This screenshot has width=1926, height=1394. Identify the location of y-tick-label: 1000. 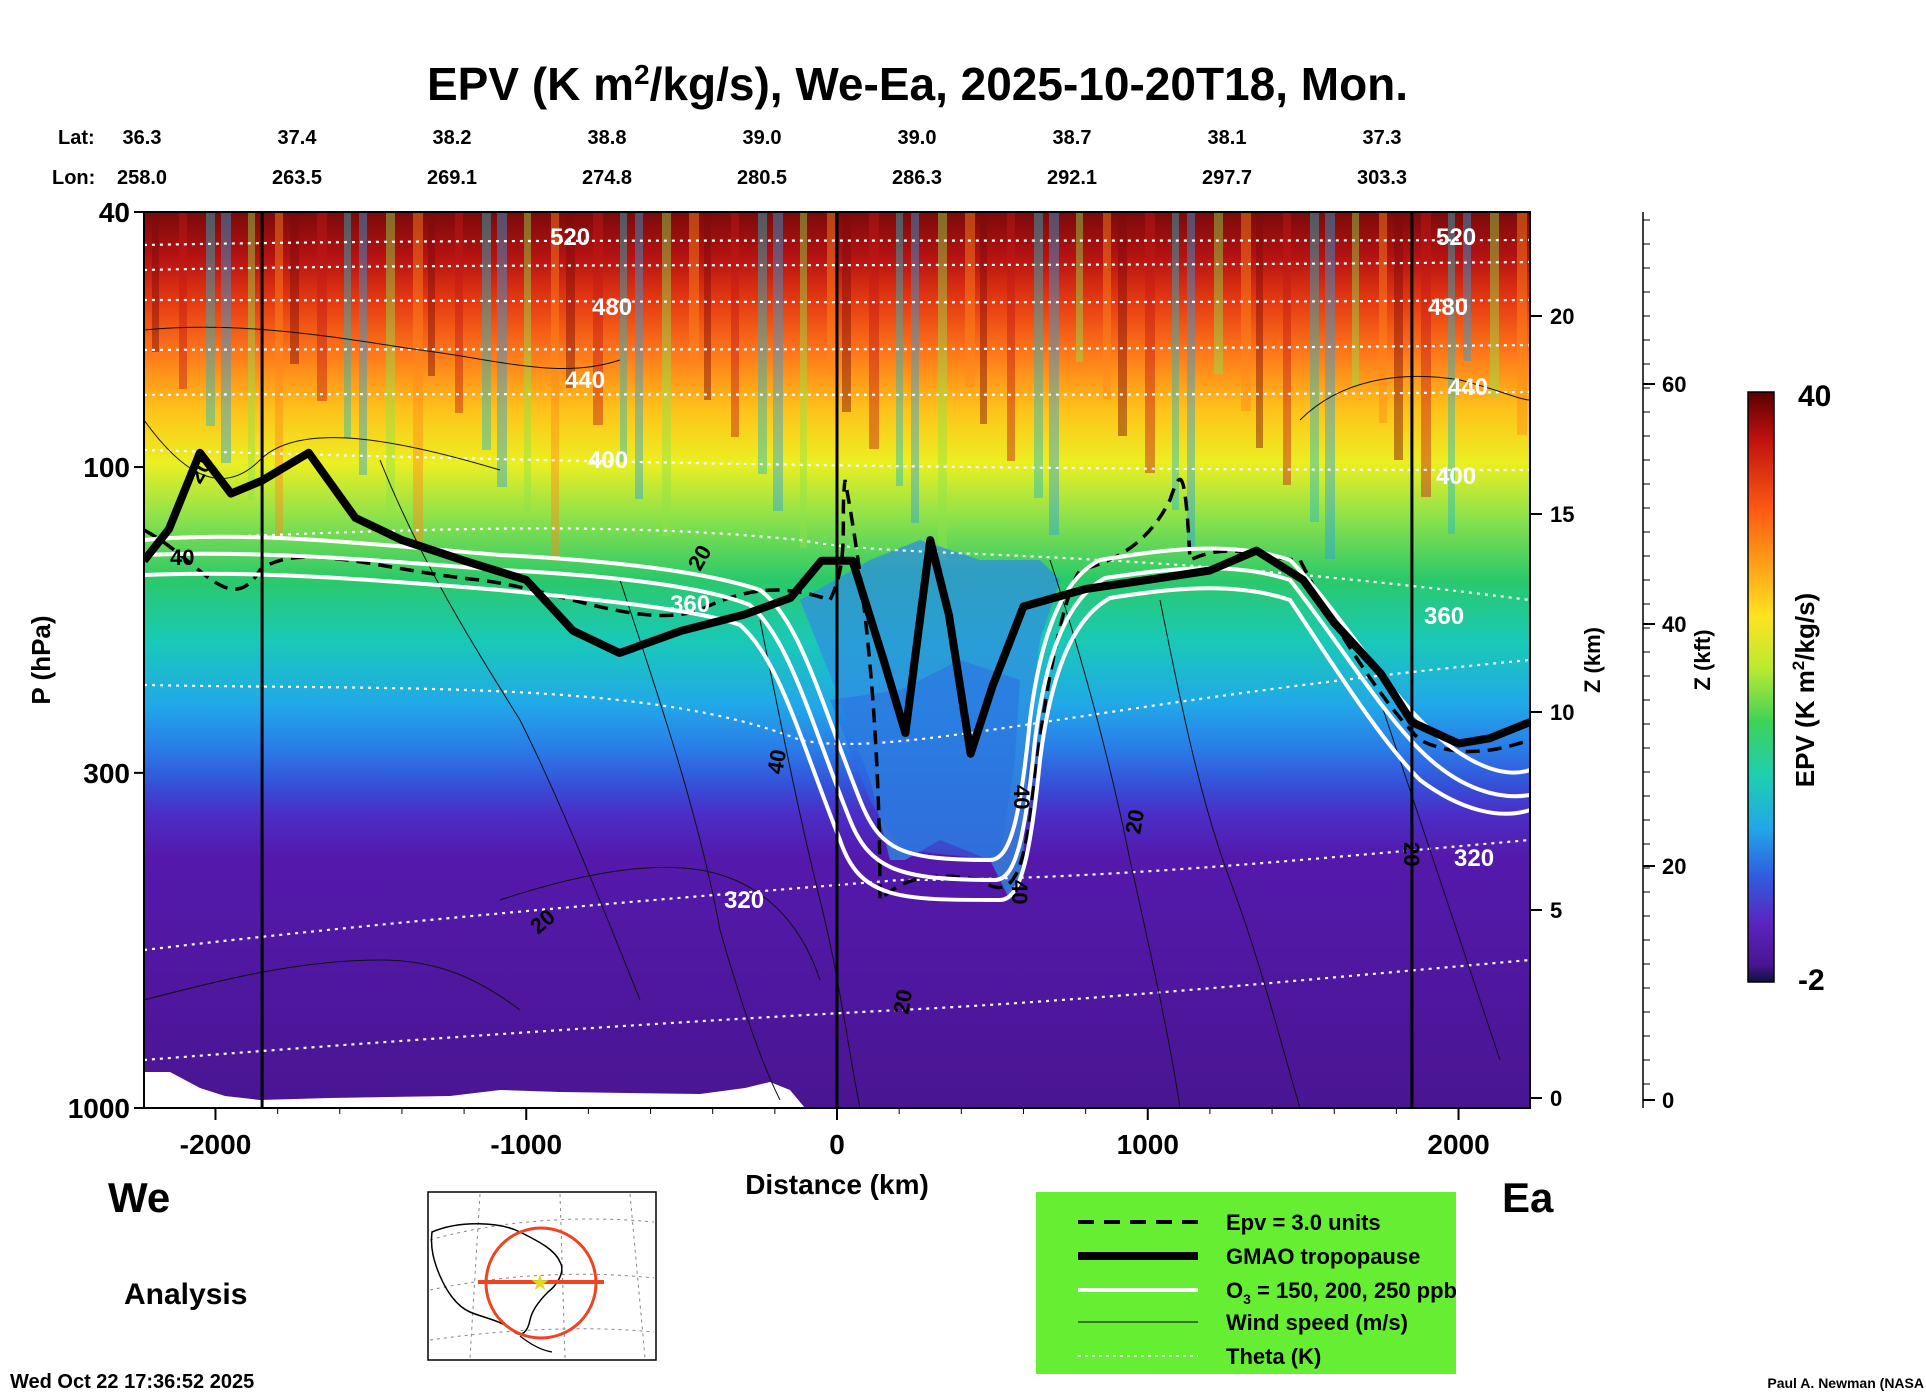
(99, 1108).